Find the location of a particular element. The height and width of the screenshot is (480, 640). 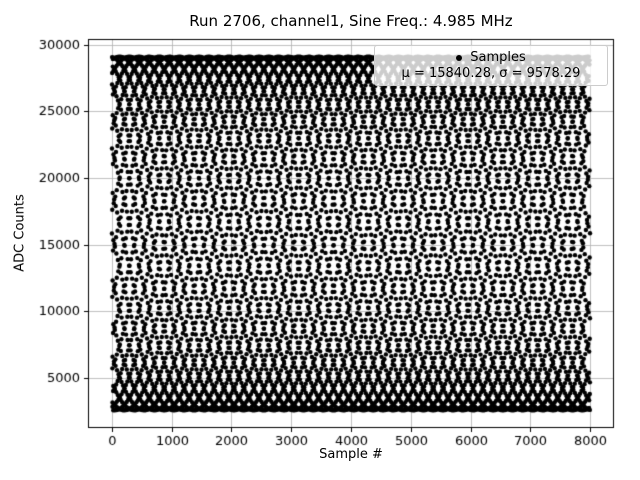

legend-samples-label: Samples is located at coordinates (498, 57).